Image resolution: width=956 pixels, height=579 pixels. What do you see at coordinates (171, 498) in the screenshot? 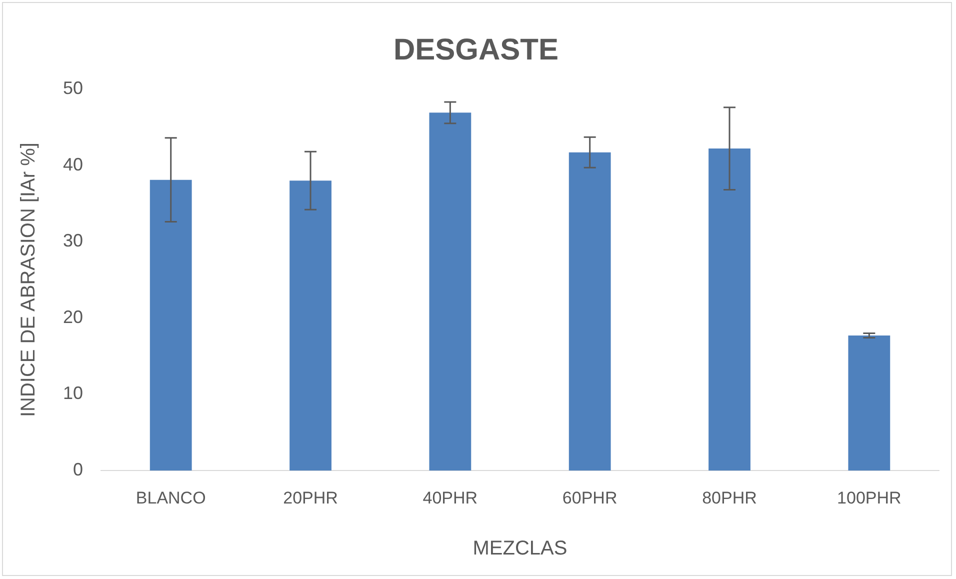
I see `x-tick-label: BLANCO` at bounding box center [171, 498].